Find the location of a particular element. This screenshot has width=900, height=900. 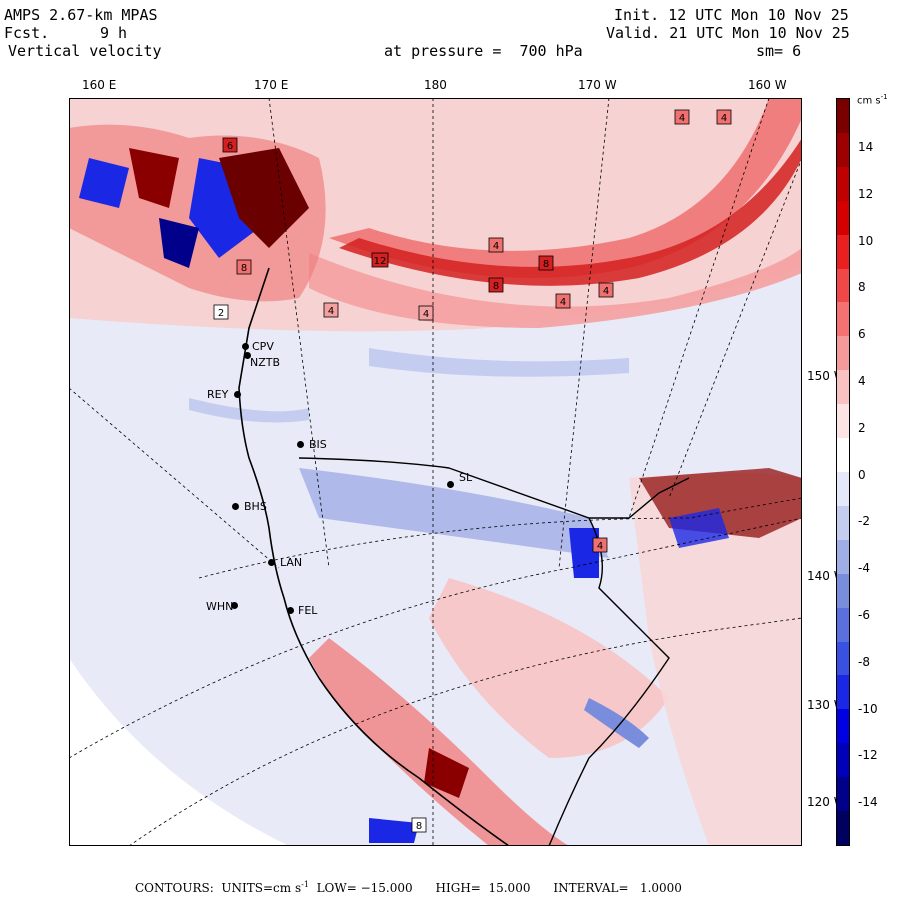

colorbar-tick-label: 10 is located at coordinates (866, 240).